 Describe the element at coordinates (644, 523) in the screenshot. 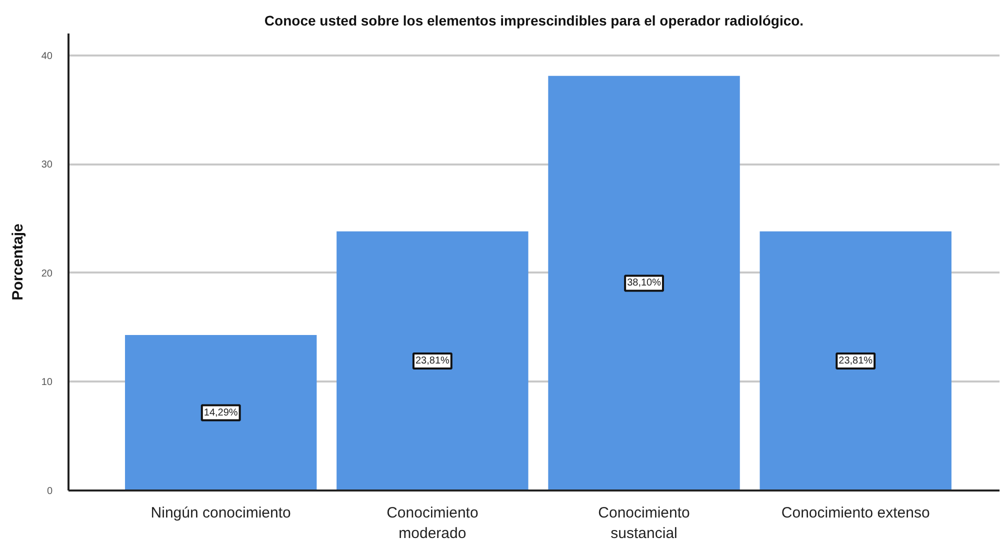

I see `x-tick-label: Conocimiento sustancial` at that location.